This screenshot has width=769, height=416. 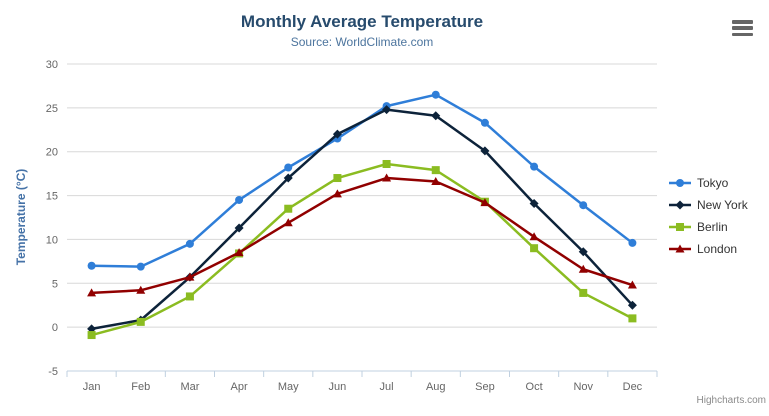 I want to click on y-axis-label: 30, so click(x=52, y=65).